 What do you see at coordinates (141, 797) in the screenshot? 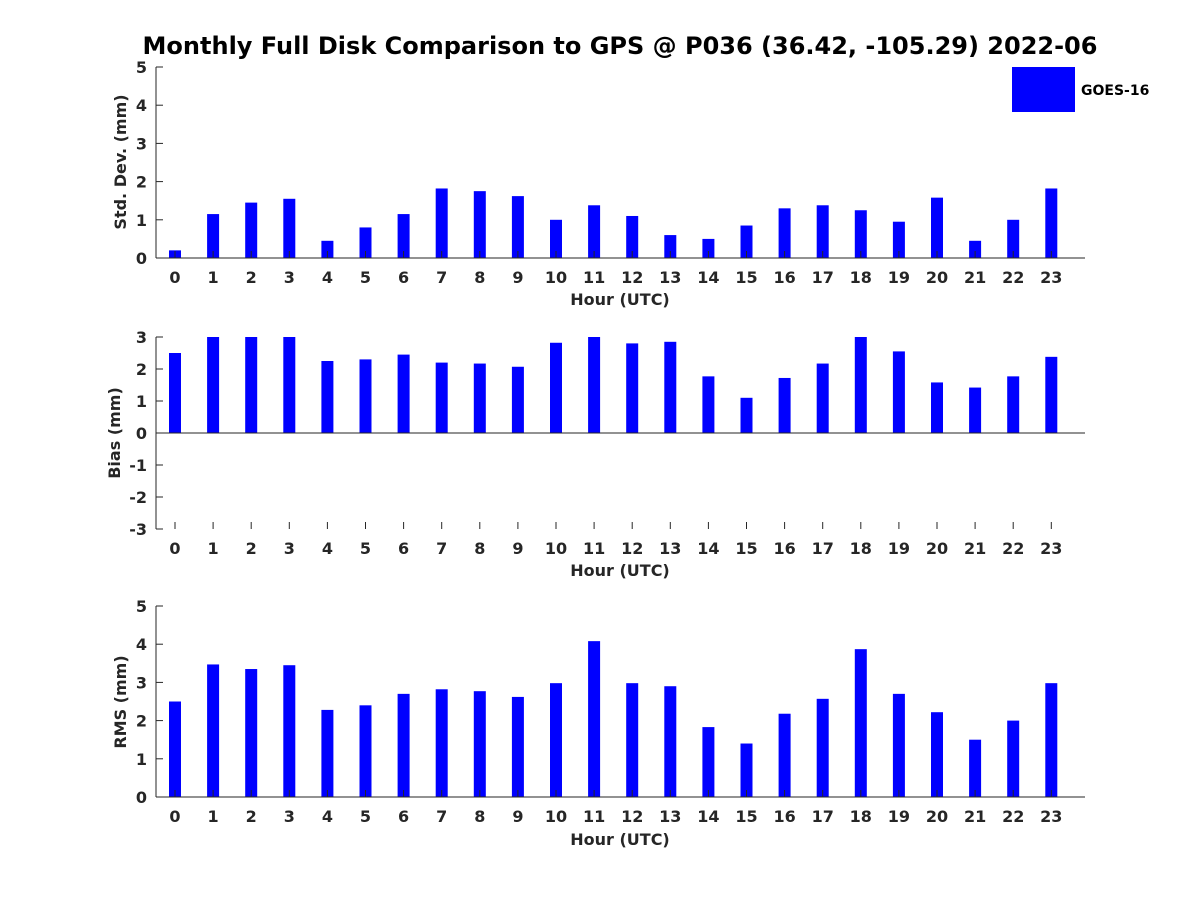
I see `rms-y-tick-label: 0` at bounding box center [141, 797].